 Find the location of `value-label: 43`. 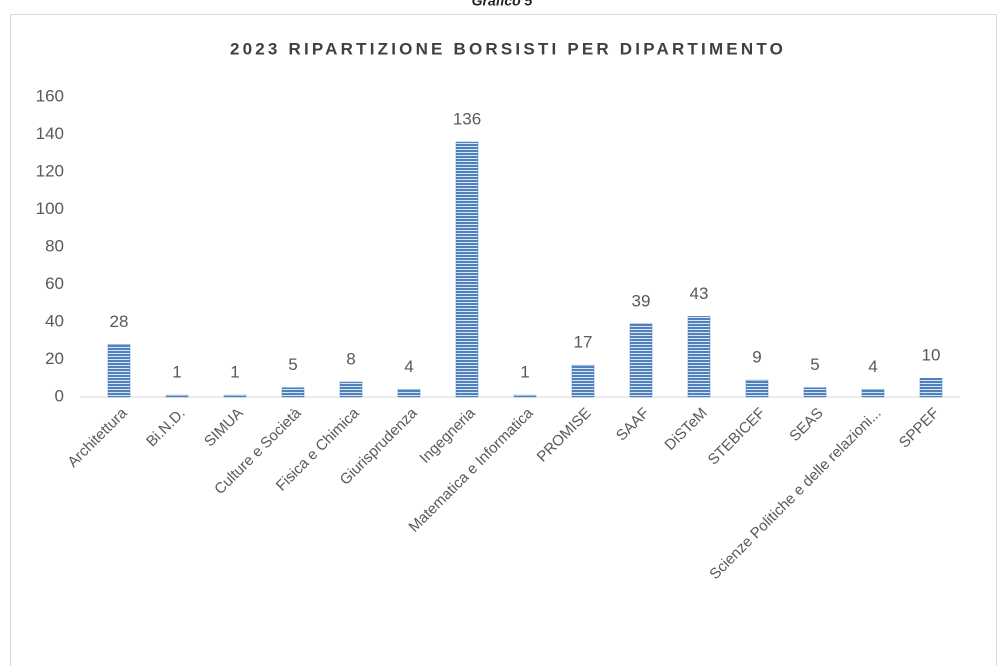

value-label: 43 is located at coordinates (699, 293).